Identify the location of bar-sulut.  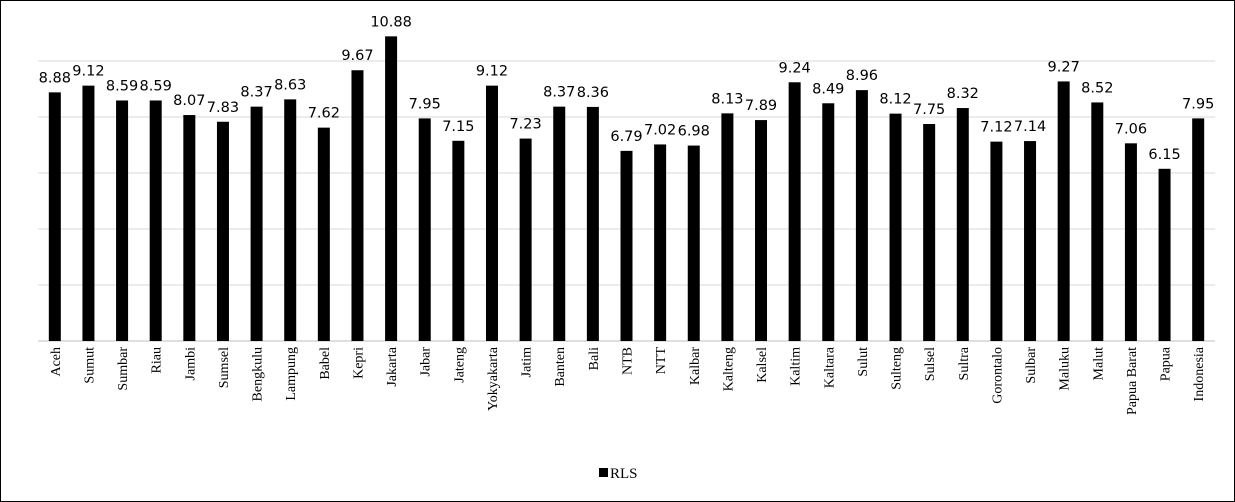
(861, 216).